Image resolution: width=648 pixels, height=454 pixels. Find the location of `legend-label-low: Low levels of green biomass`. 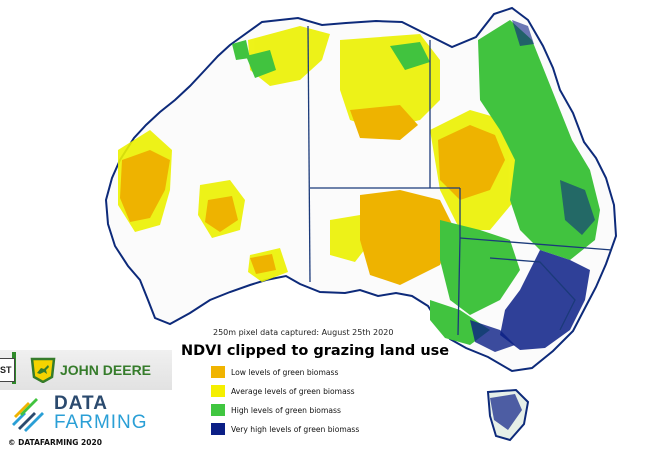

legend-label-low: Low levels of green biomass is located at coordinates (285, 372).